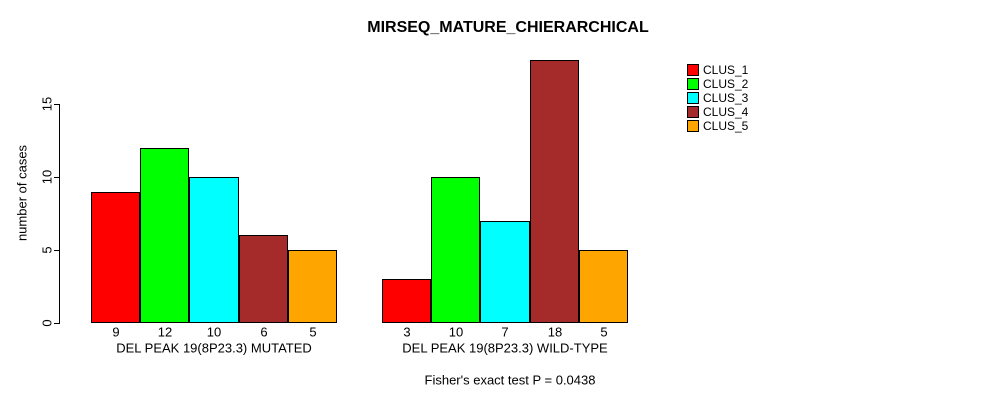  I want to click on y-tick-label: 5, so click(47, 250).